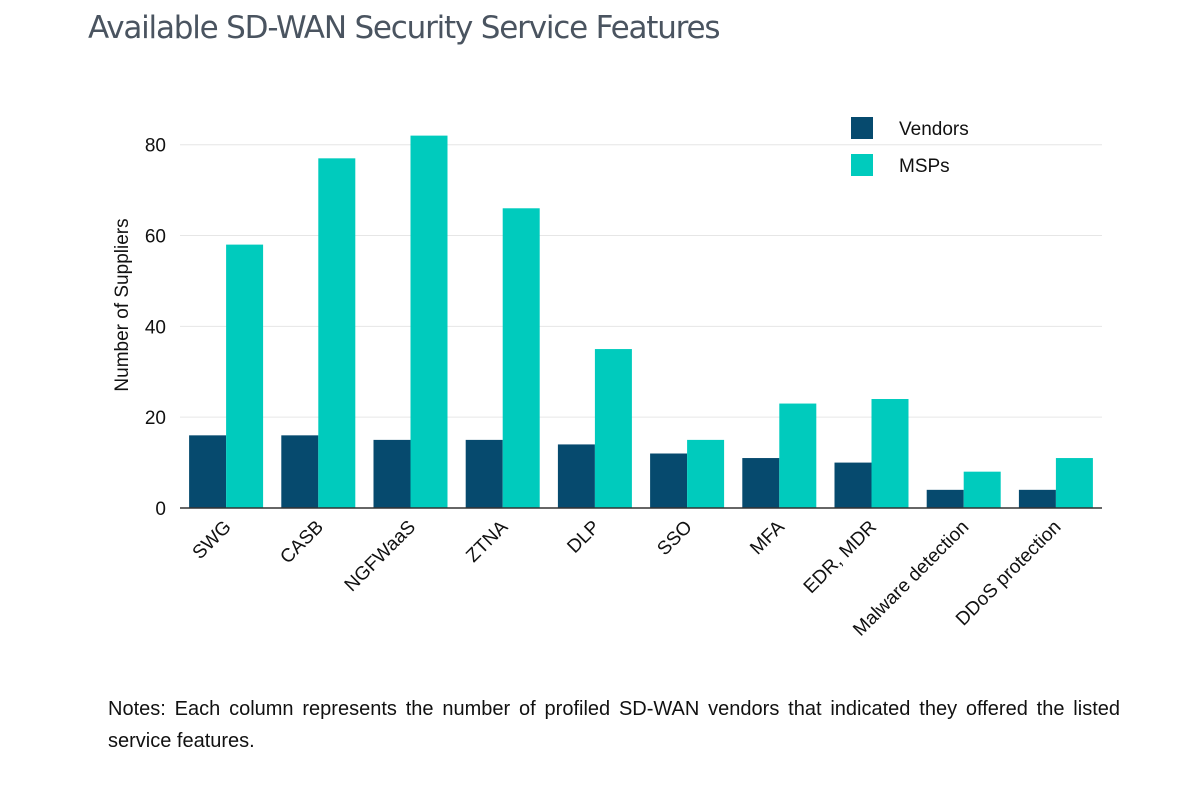  I want to click on bar-msps-malware-detection, so click(982, 489).